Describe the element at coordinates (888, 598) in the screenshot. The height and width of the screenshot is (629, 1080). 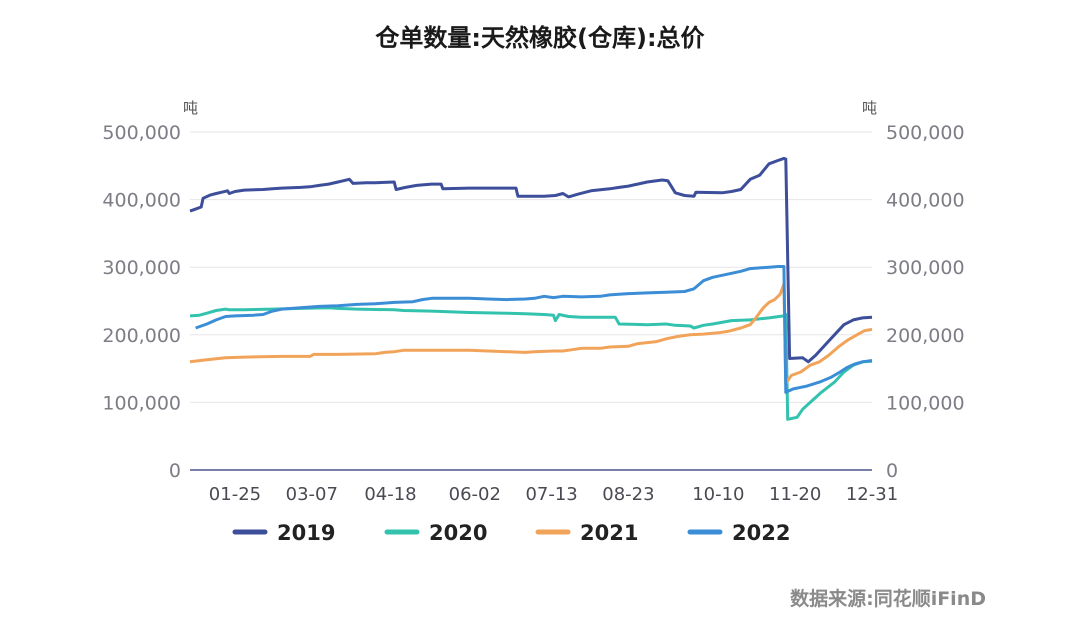
I see `source-note: 数据来源:同花顺iFinD` at that location.